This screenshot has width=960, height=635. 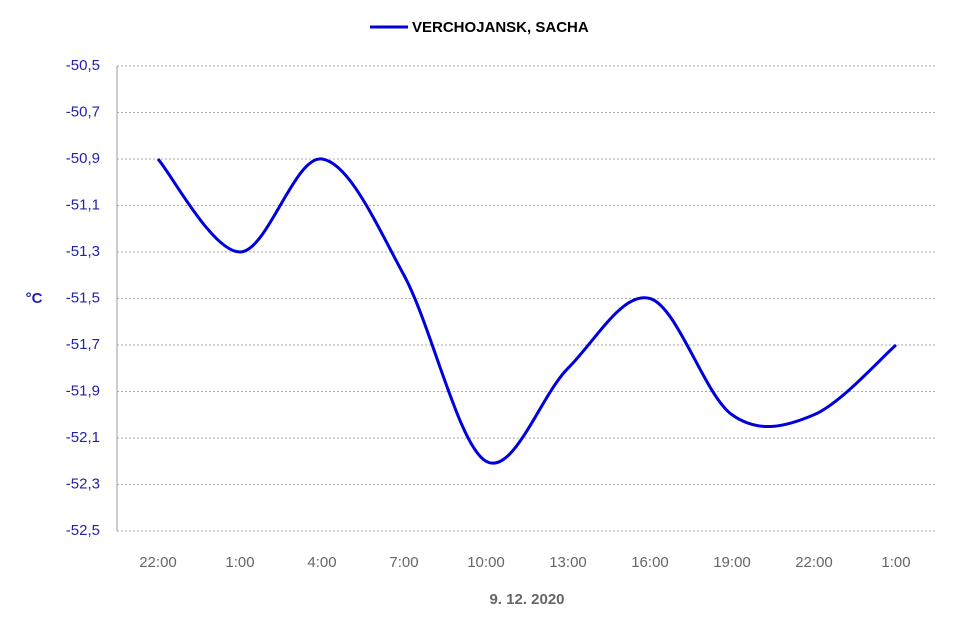 What do you see at coordinates (83, 158) in the screenshot?
I see `y-tick-label: -50,9` at bounding box center [83, 158].